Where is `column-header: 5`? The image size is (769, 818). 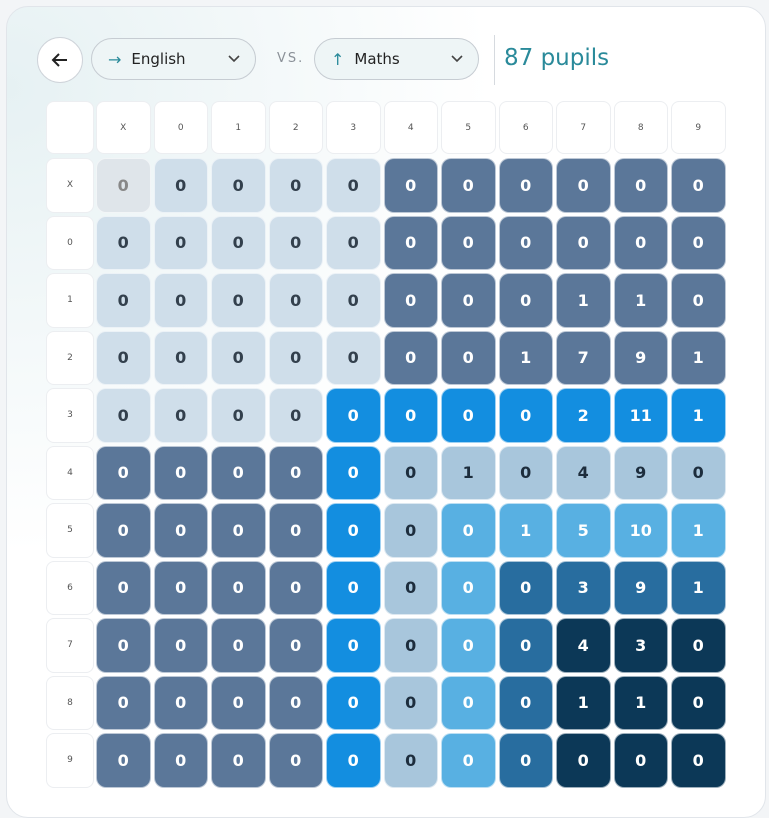
column-header: 5 is located at coordinates (468, 127).